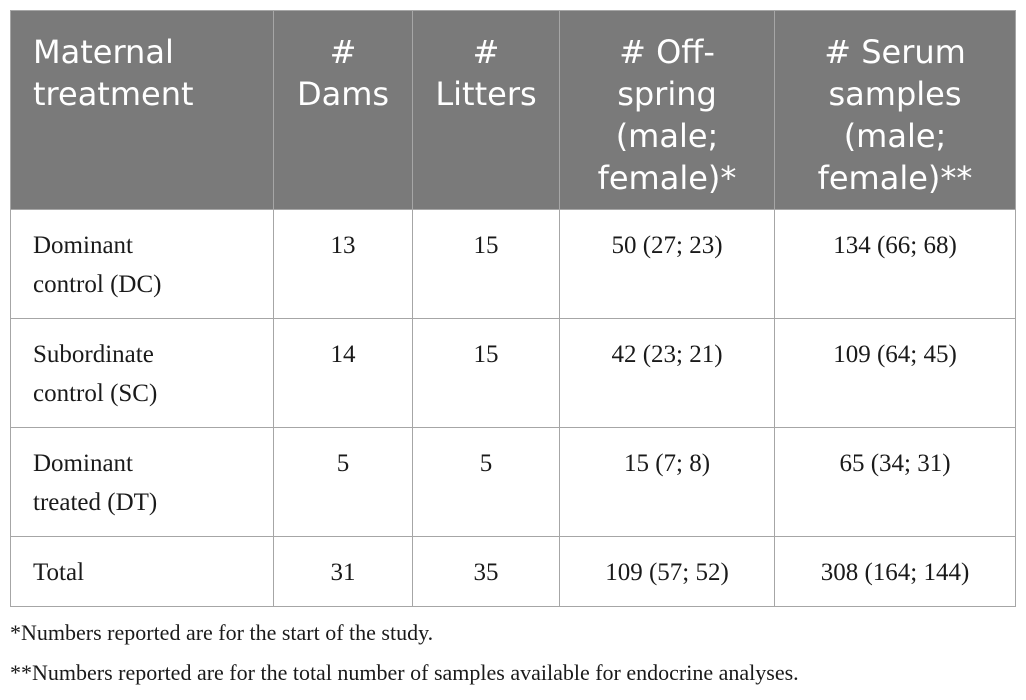  I want to click on cell-dams: 31, so click(343, 571).